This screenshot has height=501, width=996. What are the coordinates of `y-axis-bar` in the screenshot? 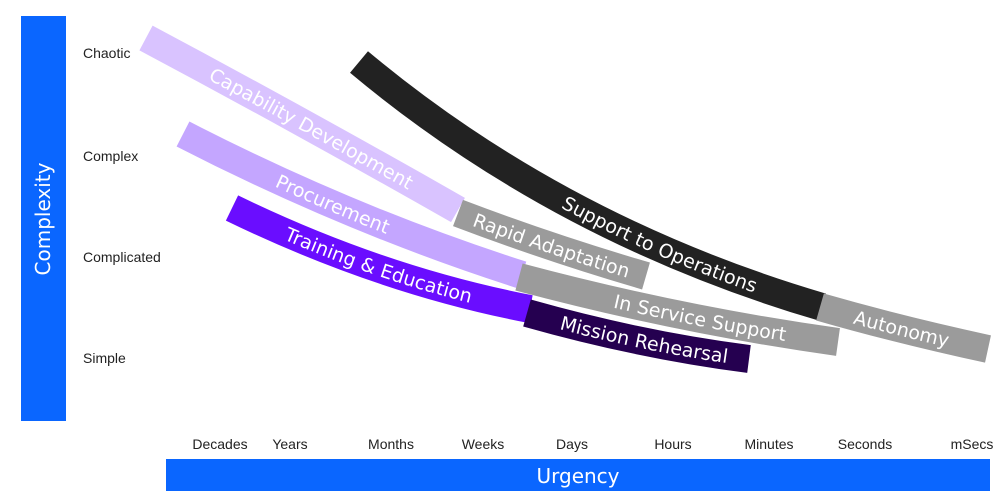 It's located at (43, 218).